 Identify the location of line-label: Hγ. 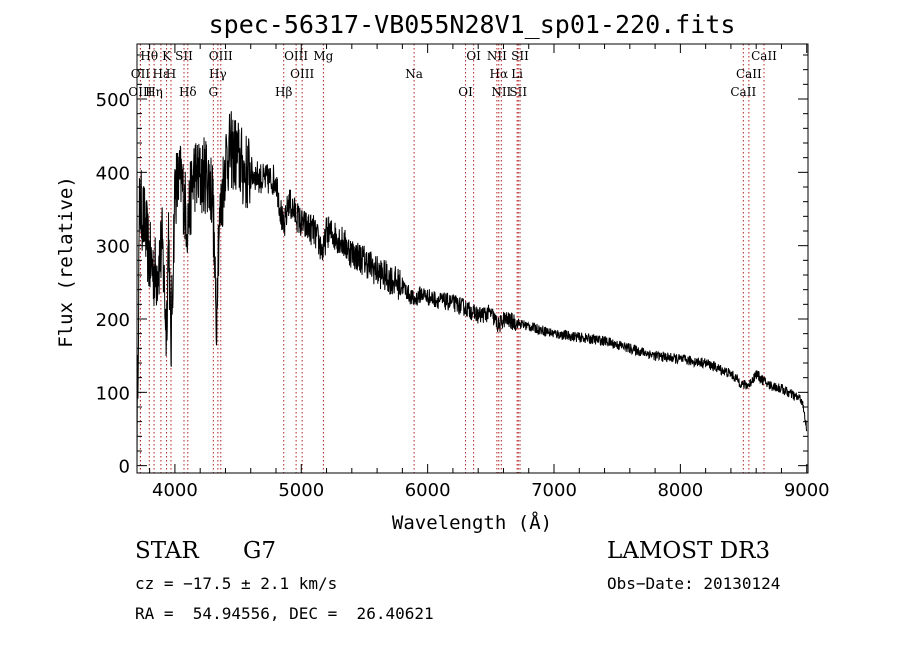
(218, 74).